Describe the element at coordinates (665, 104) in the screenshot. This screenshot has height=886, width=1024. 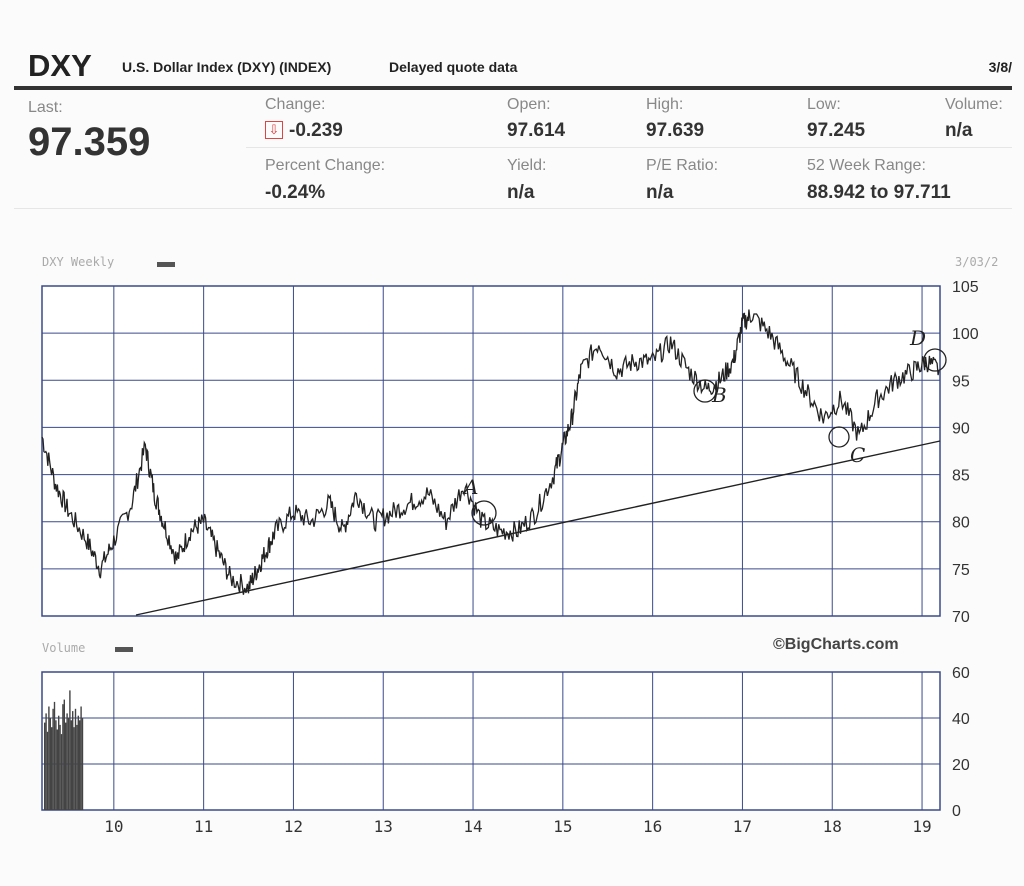
I see `high-label: High:` at that location.